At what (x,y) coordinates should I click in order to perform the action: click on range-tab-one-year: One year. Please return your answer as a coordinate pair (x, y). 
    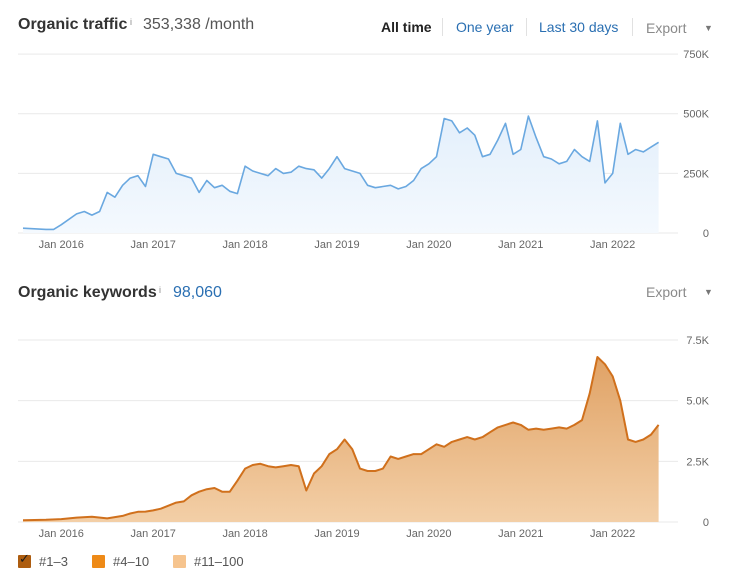
    Looking at the image, I should click on (485, 27).